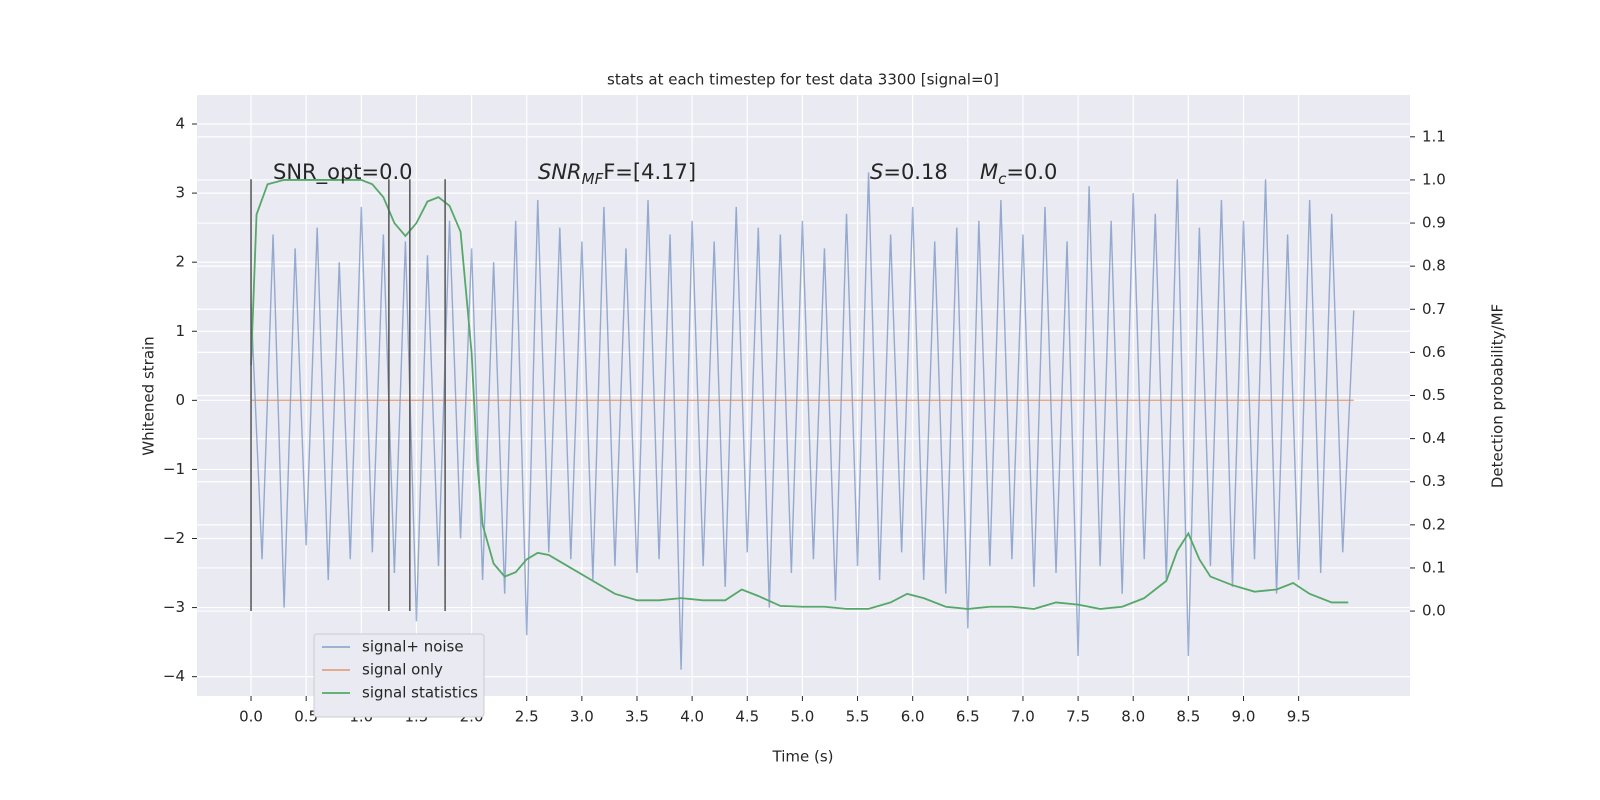  I want to click on annotation: S=0.18, so click(909, 172).